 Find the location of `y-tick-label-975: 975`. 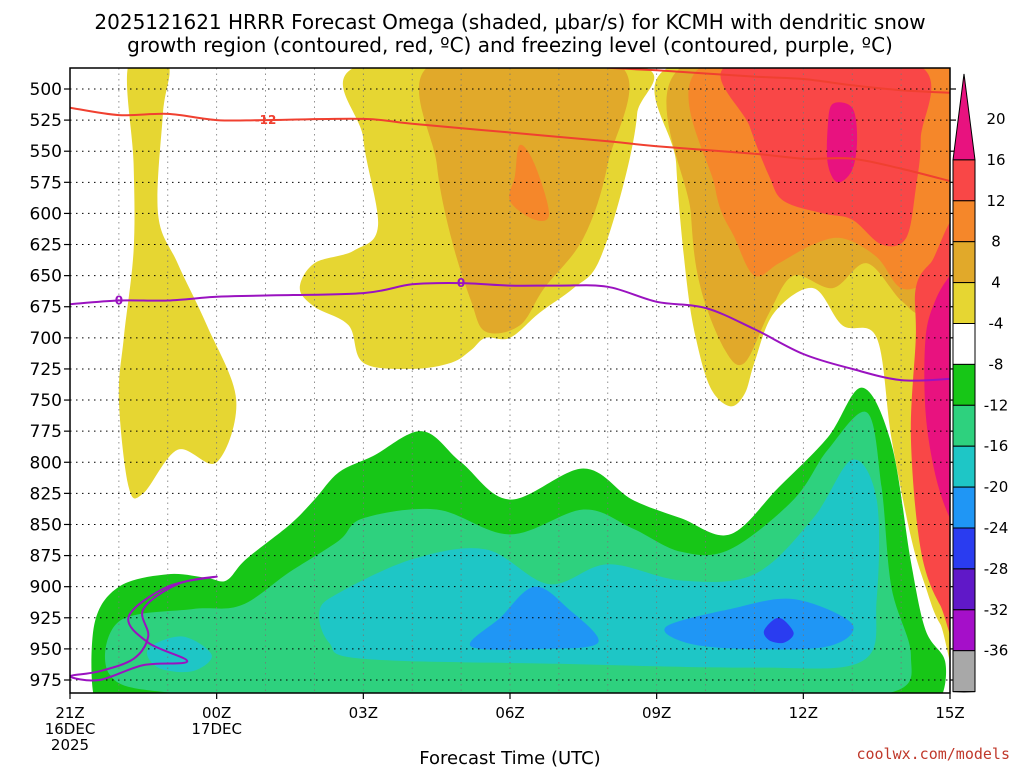

y-tick-label-975: 975 is located at coordinates (46, 681).